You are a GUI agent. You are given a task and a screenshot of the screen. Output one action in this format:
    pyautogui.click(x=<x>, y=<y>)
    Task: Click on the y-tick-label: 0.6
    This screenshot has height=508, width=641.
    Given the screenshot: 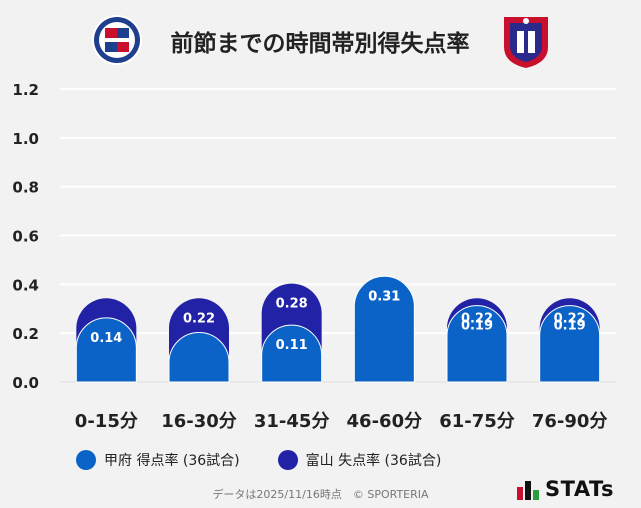 What is the action you would take?
    pyautogui.click(x=25, y=237)
    